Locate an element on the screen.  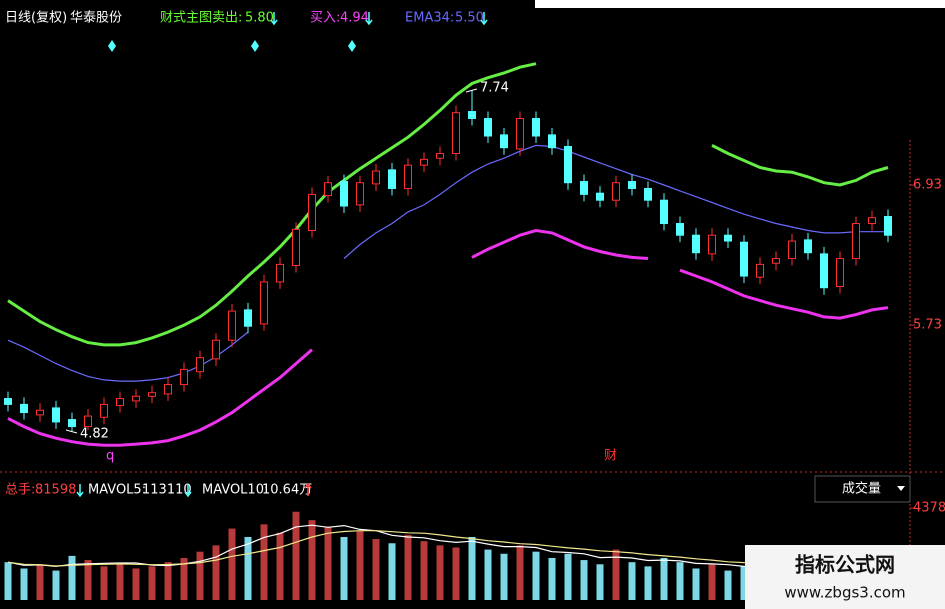
indicator-name: EMA34: is located at coordinates (429, 18).